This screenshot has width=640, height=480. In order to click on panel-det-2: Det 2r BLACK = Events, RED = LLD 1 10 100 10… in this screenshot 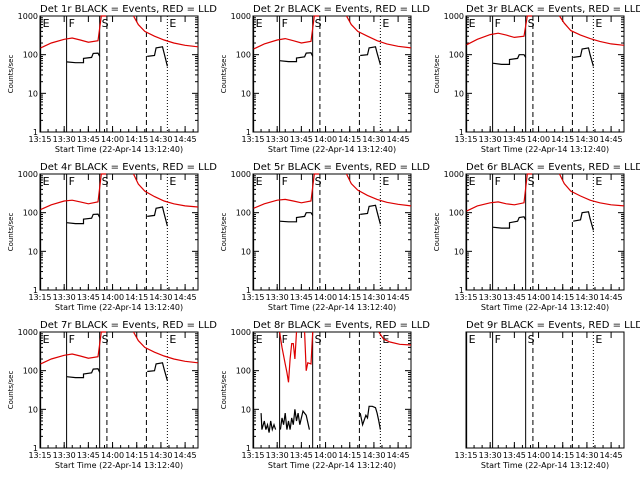, I will do `click(325, 79)`.